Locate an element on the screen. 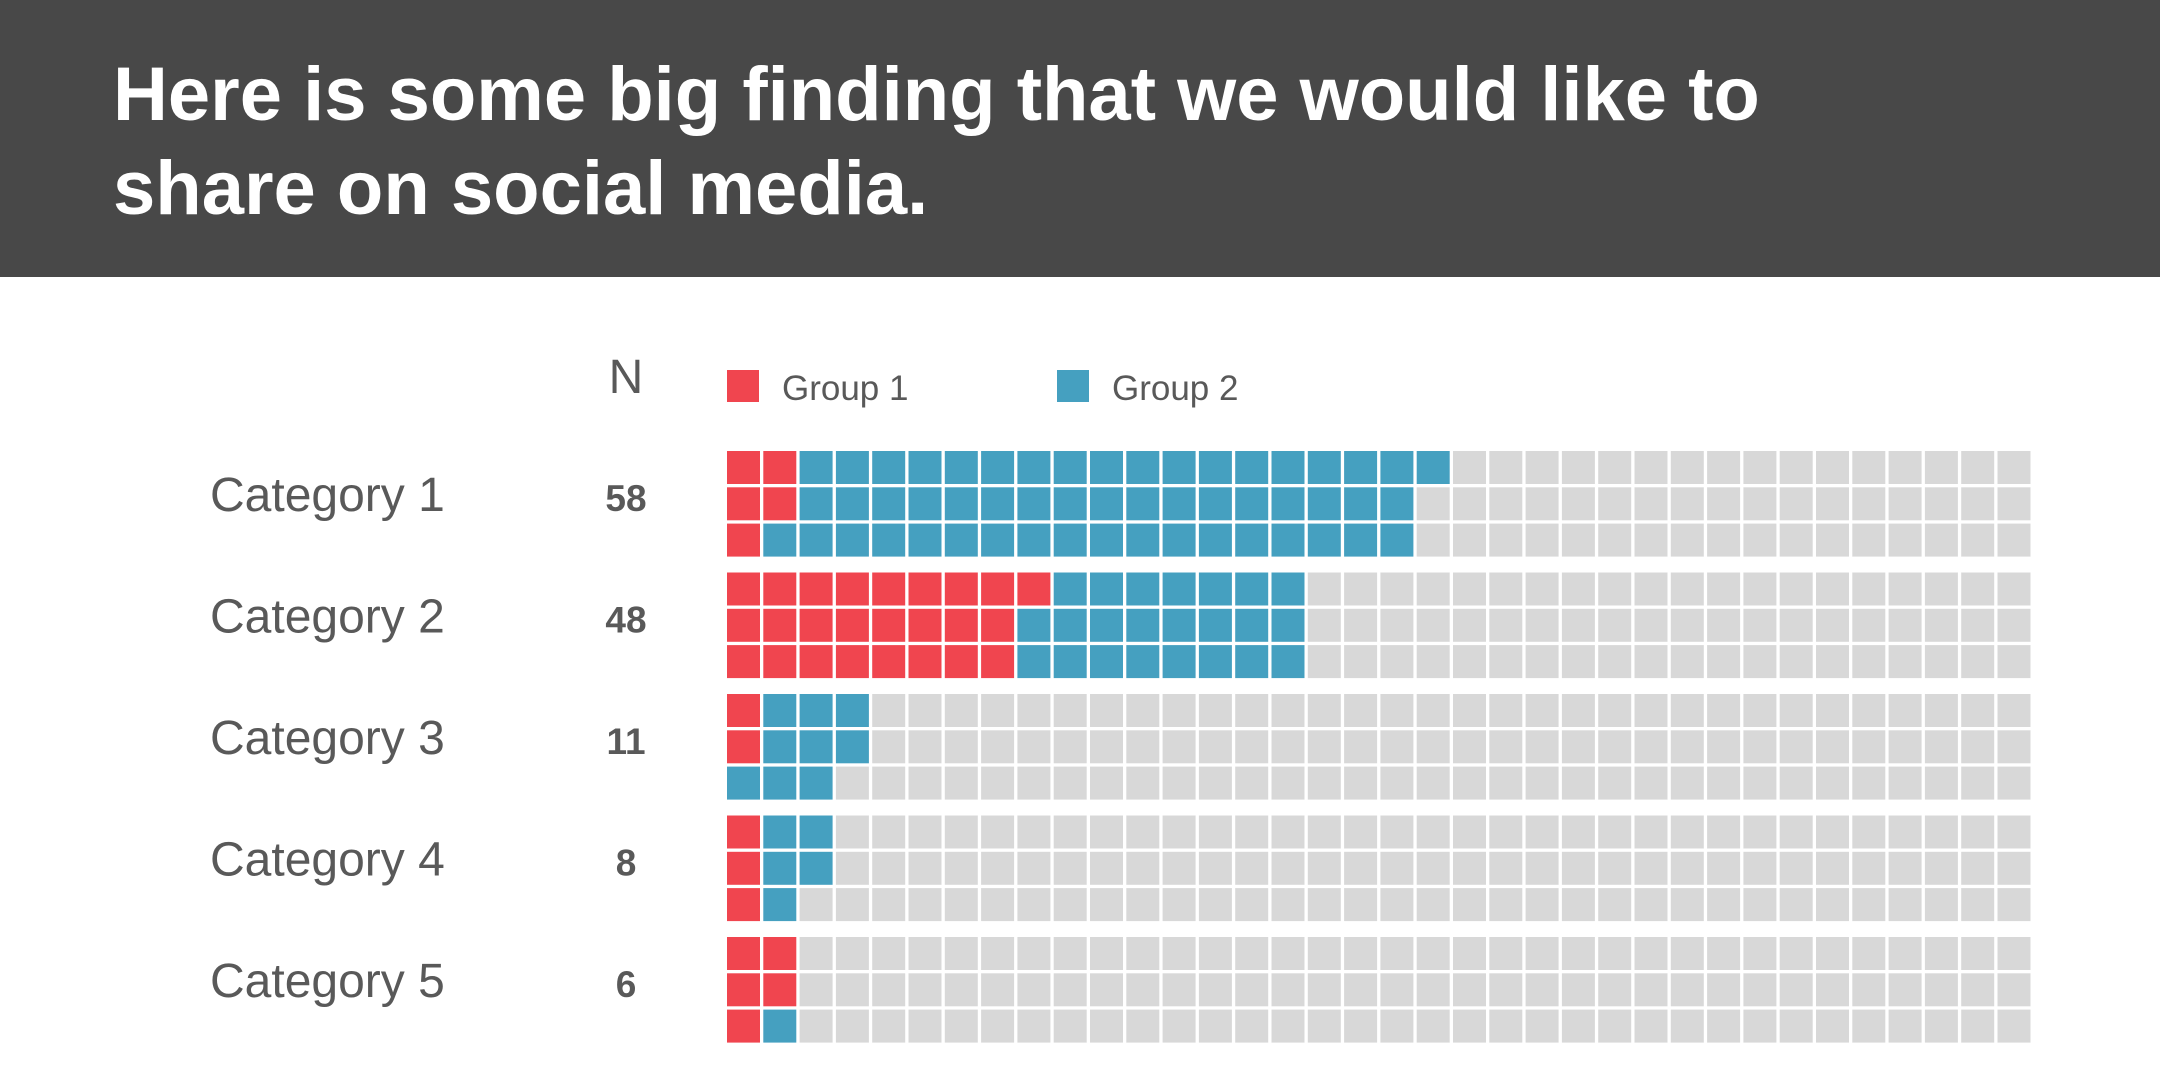 Image resolution: width=2160 pixels, height=1080 pixels. legend-label-group1: Group 1 is located at coordinates (845, 388).